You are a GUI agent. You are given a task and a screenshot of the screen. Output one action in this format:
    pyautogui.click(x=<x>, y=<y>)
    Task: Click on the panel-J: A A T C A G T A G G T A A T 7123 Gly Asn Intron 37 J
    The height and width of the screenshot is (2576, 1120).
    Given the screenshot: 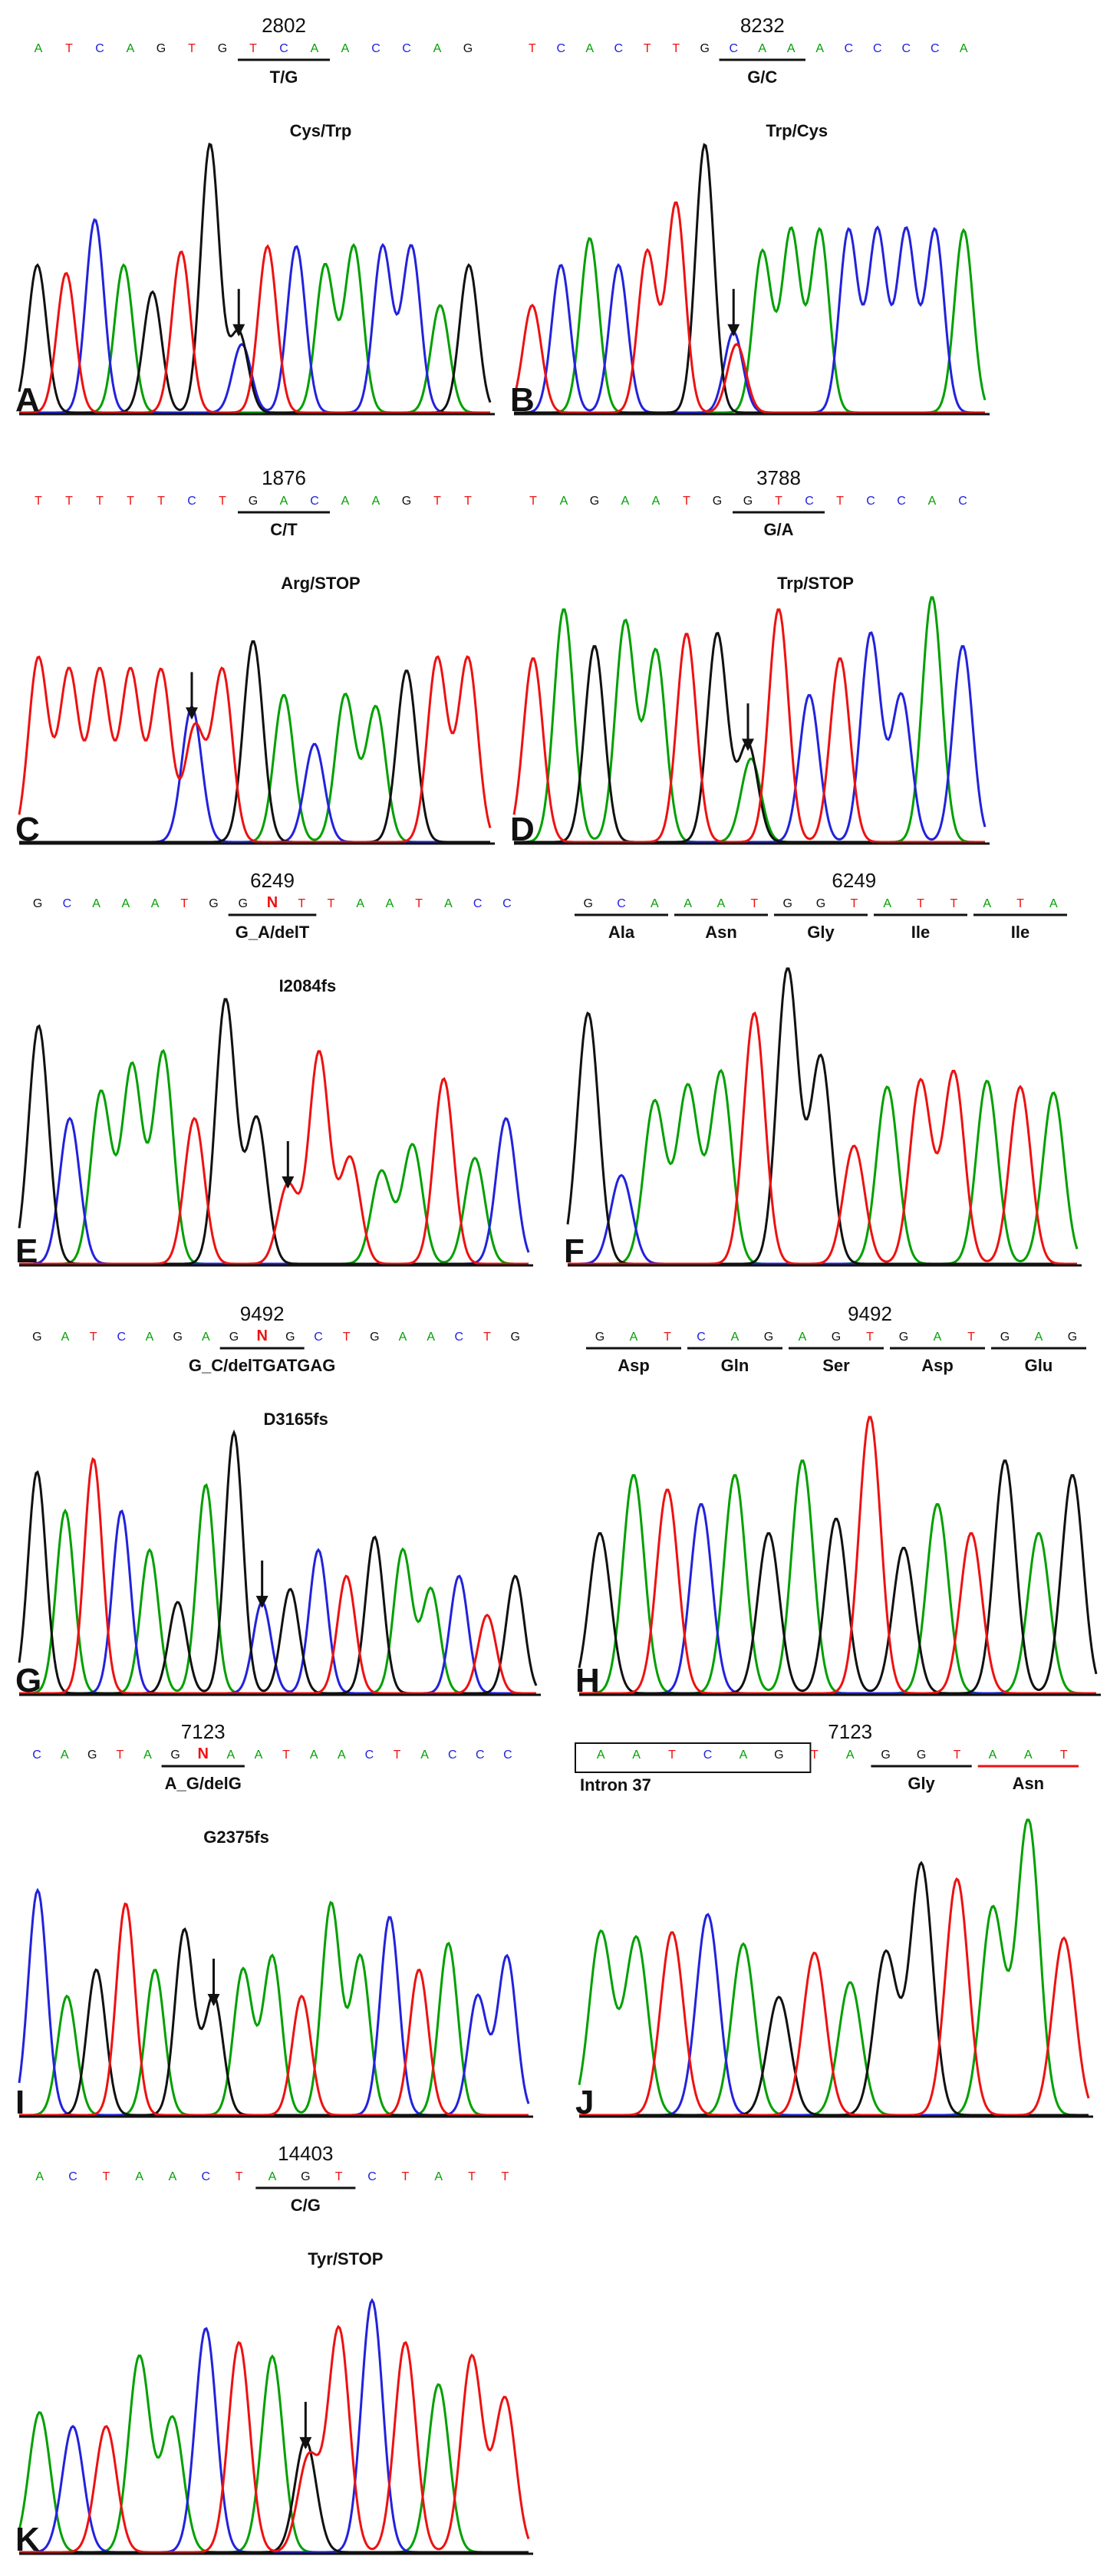 What is the action you would take?
    pyautogui.click(x=834, y=1920)
    